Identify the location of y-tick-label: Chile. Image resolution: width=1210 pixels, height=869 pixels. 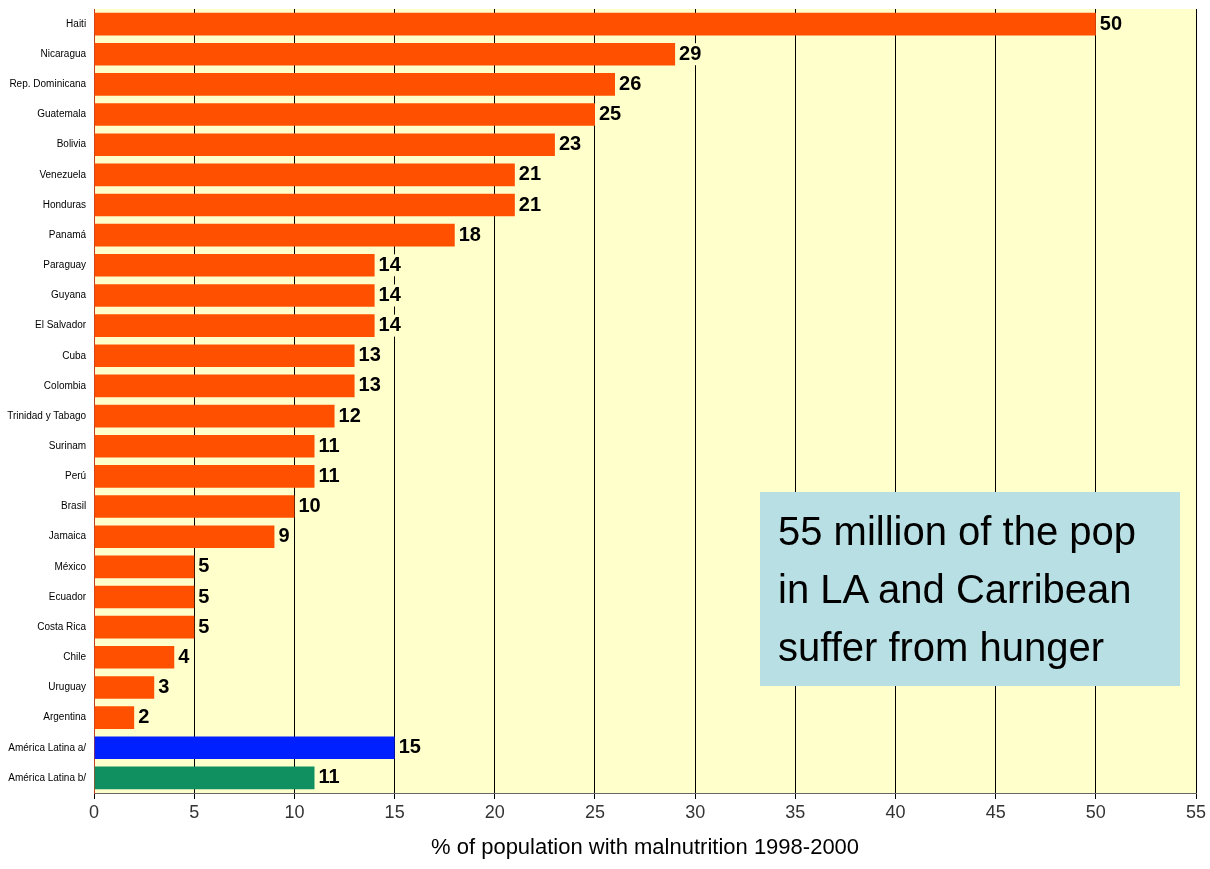
(75, 657).